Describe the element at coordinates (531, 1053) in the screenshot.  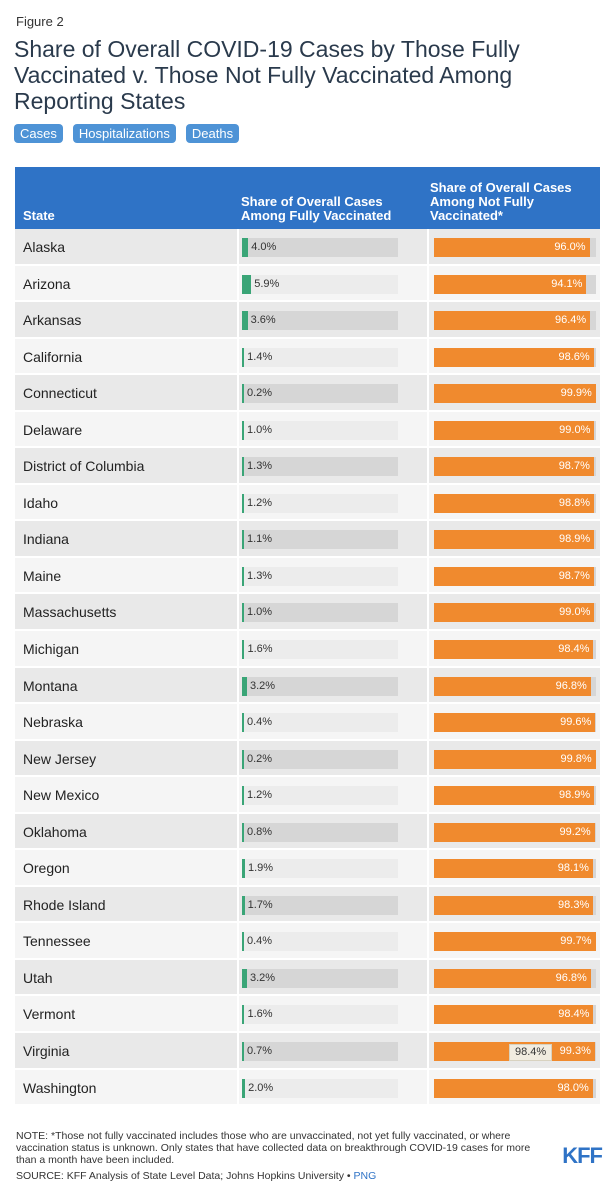
I see `hover-tooltip: 98.4%` at that location.